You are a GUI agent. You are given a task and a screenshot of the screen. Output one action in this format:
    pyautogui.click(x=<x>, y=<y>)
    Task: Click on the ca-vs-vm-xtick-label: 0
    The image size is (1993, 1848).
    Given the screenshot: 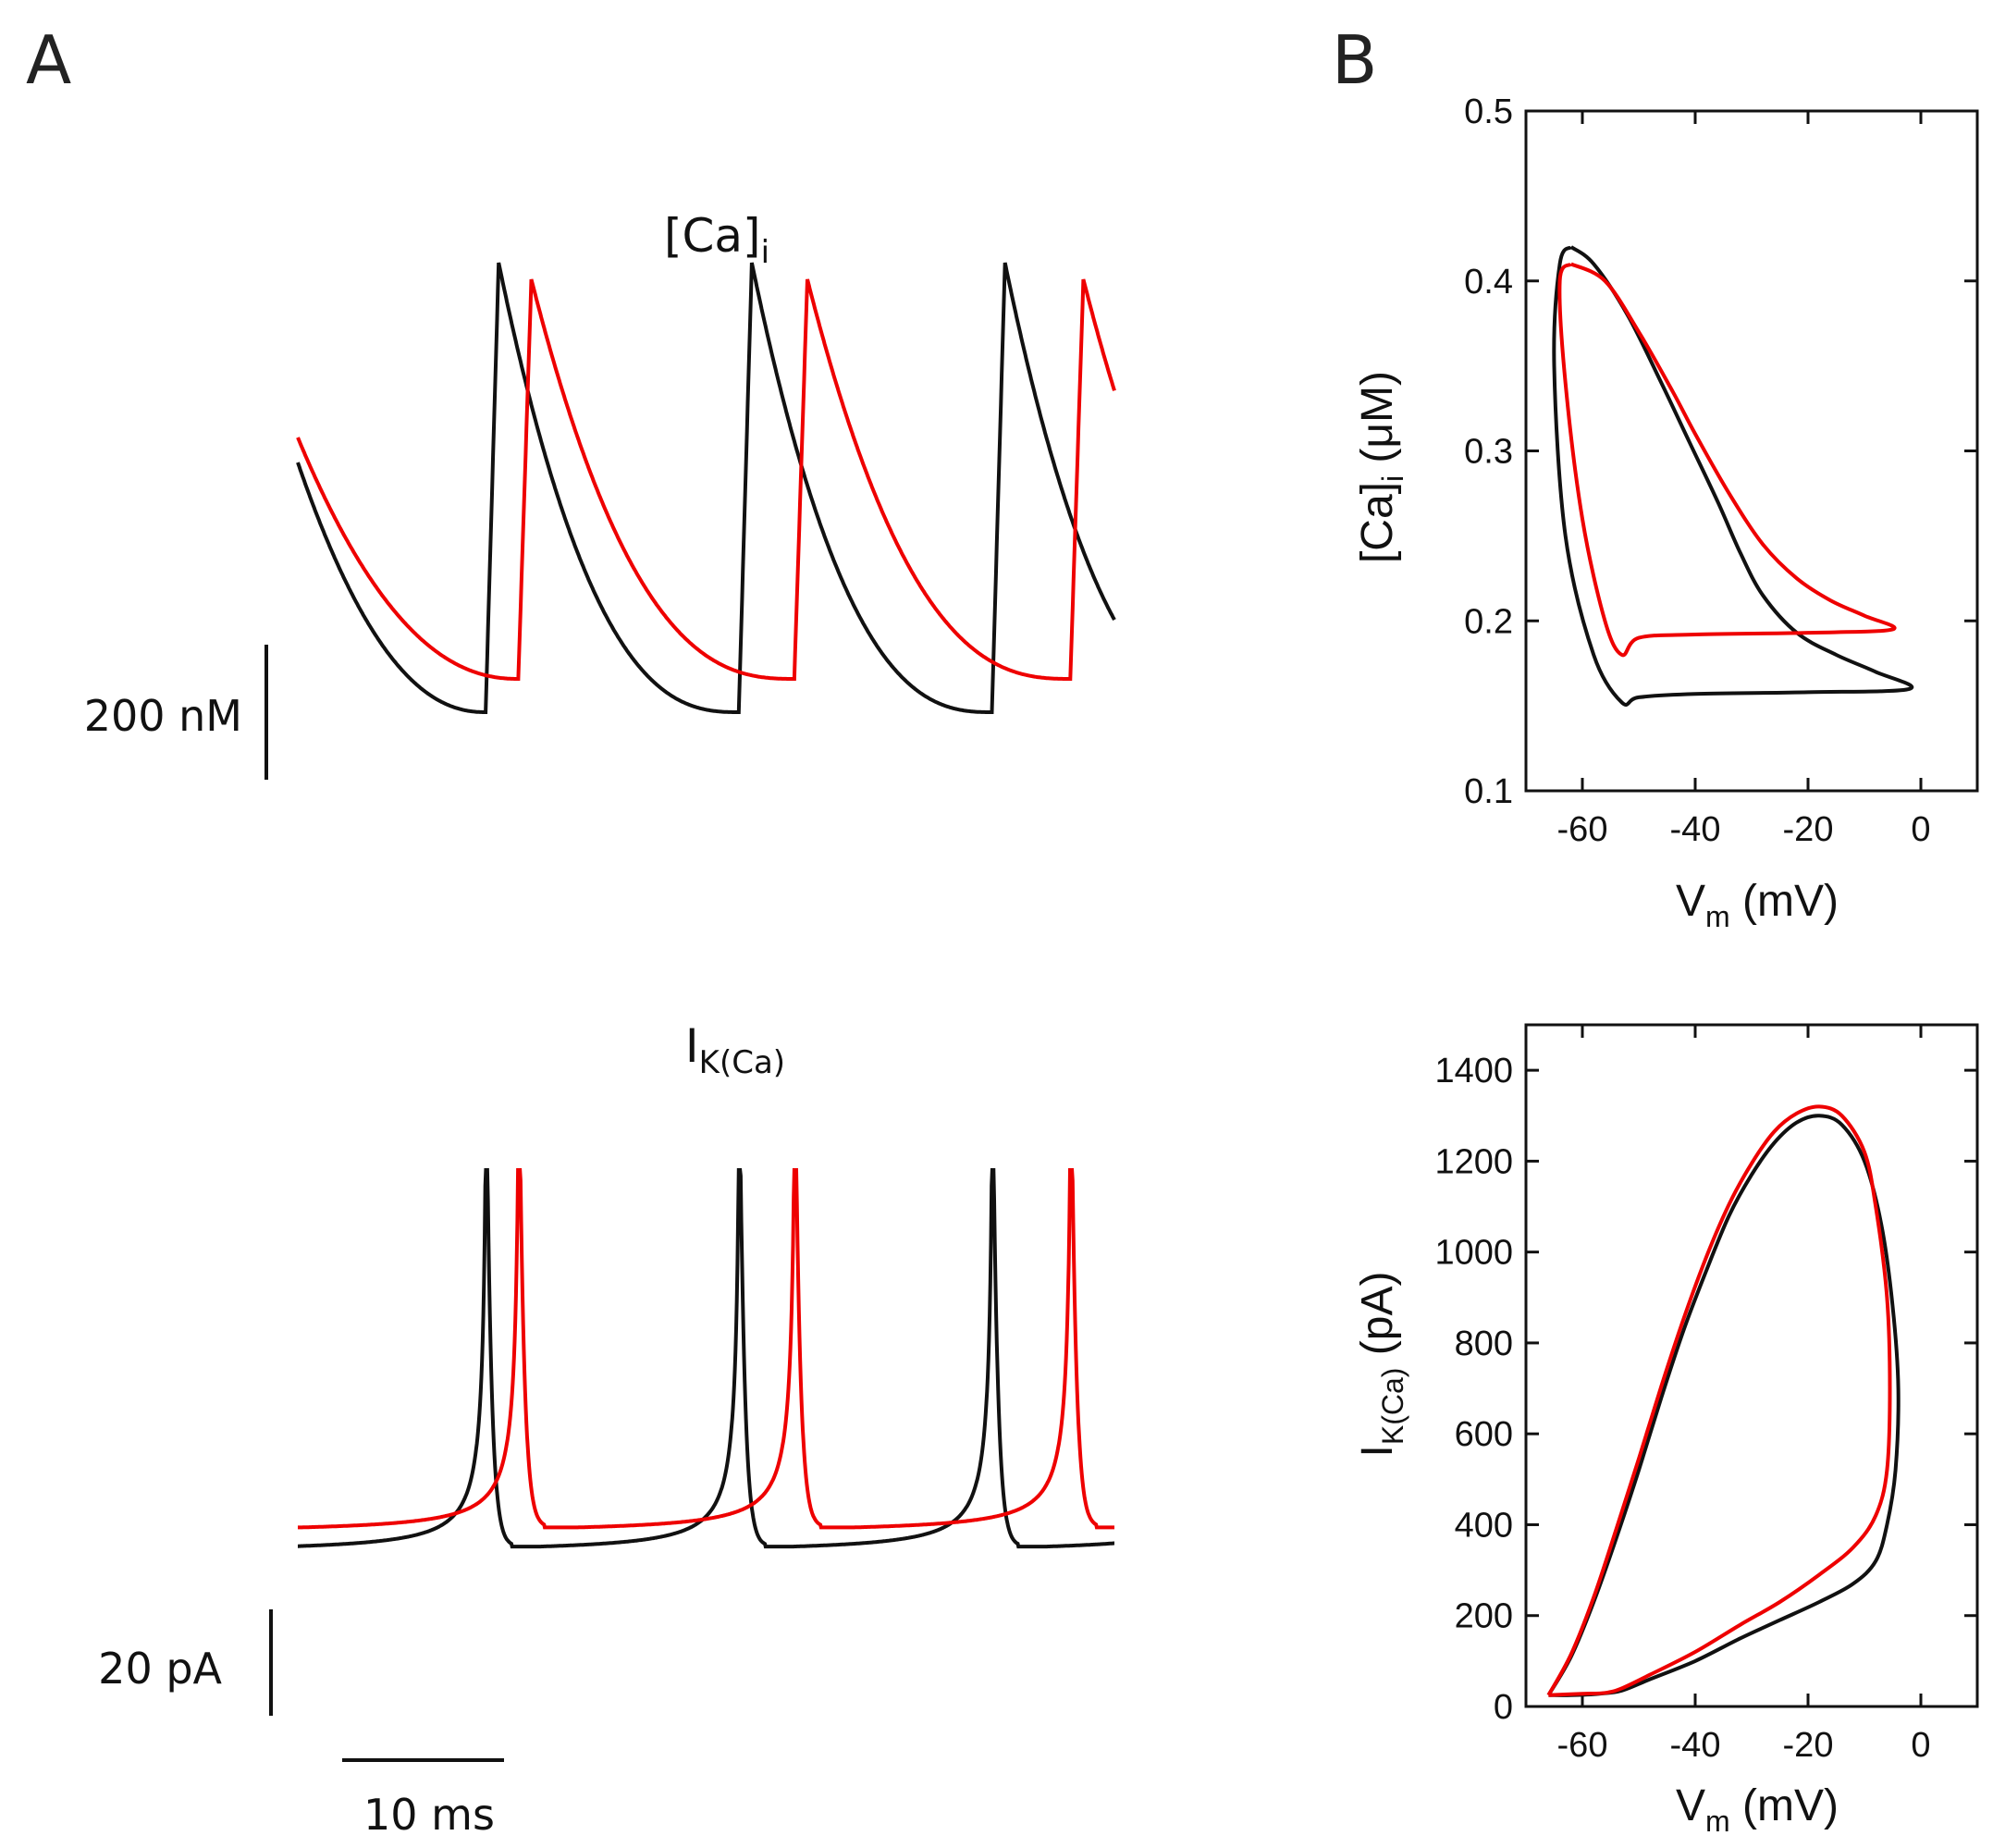 What is the action you would take?
    pyautogui.click(x=1920, y=830)
    